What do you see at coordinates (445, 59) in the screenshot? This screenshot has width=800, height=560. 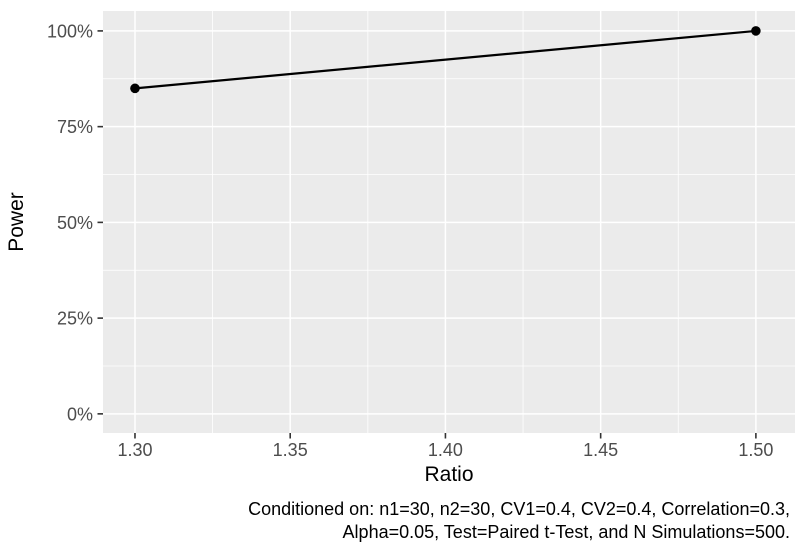 I see `series-line-power` at bounding box center [445, 59].